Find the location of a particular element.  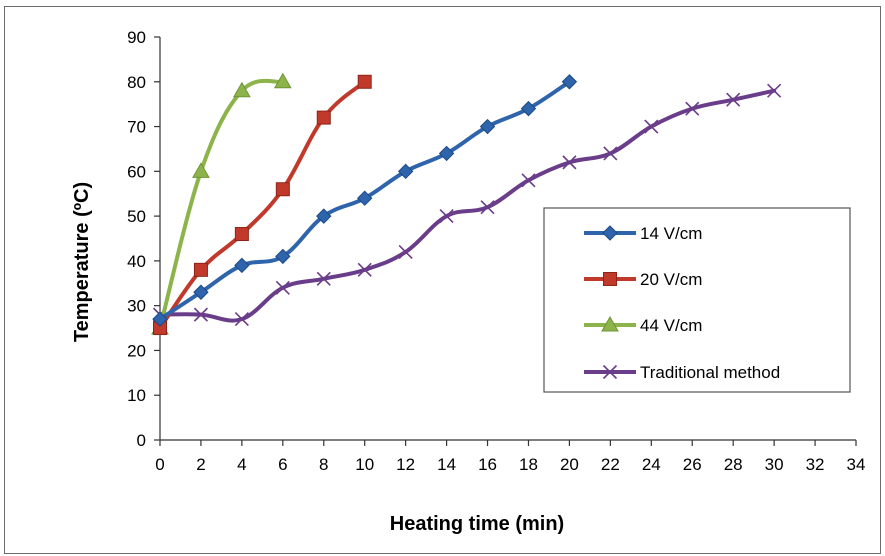

x-tick-label: 34 is located at coordinates (856, 464).